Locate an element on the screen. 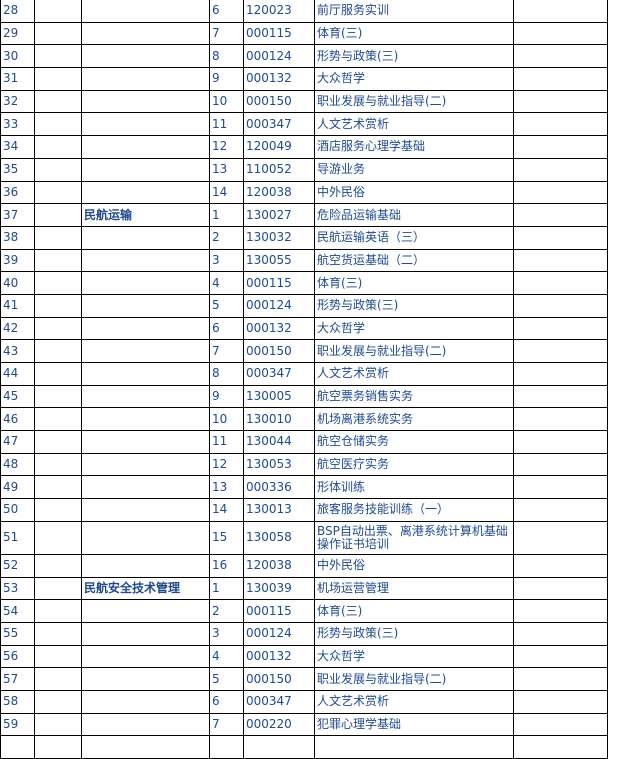 The width and height of the screenshot is (628, 759). course-code-cell: 110052 is located at coordinates (279, 169).